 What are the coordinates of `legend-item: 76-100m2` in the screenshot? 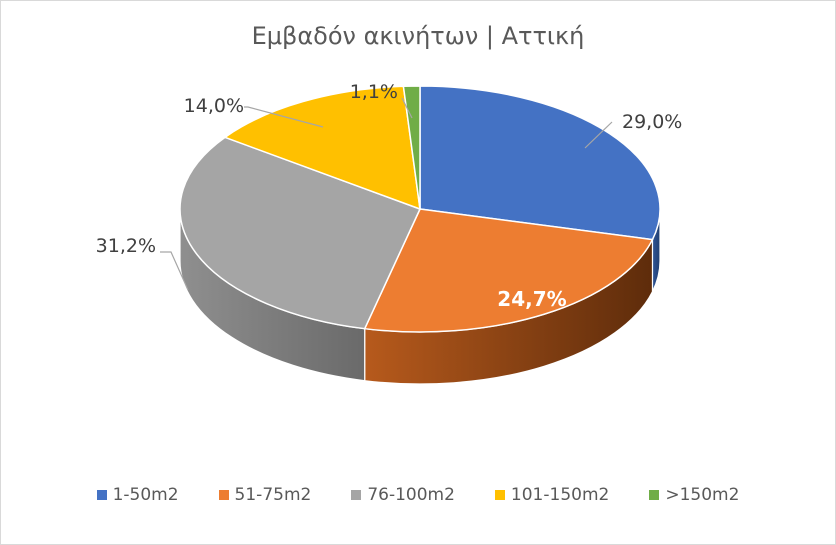 It's located at (403, 495).